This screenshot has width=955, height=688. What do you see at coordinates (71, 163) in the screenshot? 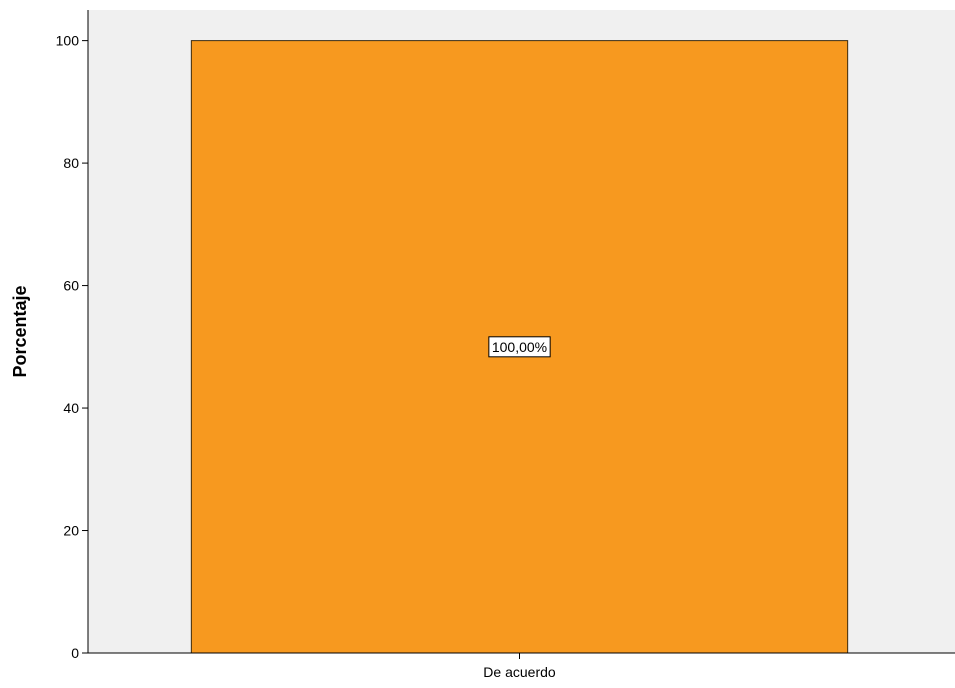
I see `y-tick-label: 80` at bounding box center [71, 163].